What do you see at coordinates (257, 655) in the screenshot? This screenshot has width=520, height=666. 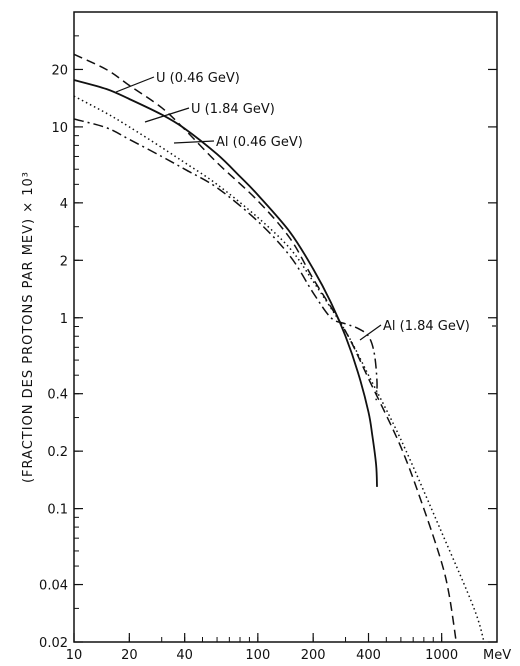 I see `x-tick-label: 100` at bounding box center [257, 655].